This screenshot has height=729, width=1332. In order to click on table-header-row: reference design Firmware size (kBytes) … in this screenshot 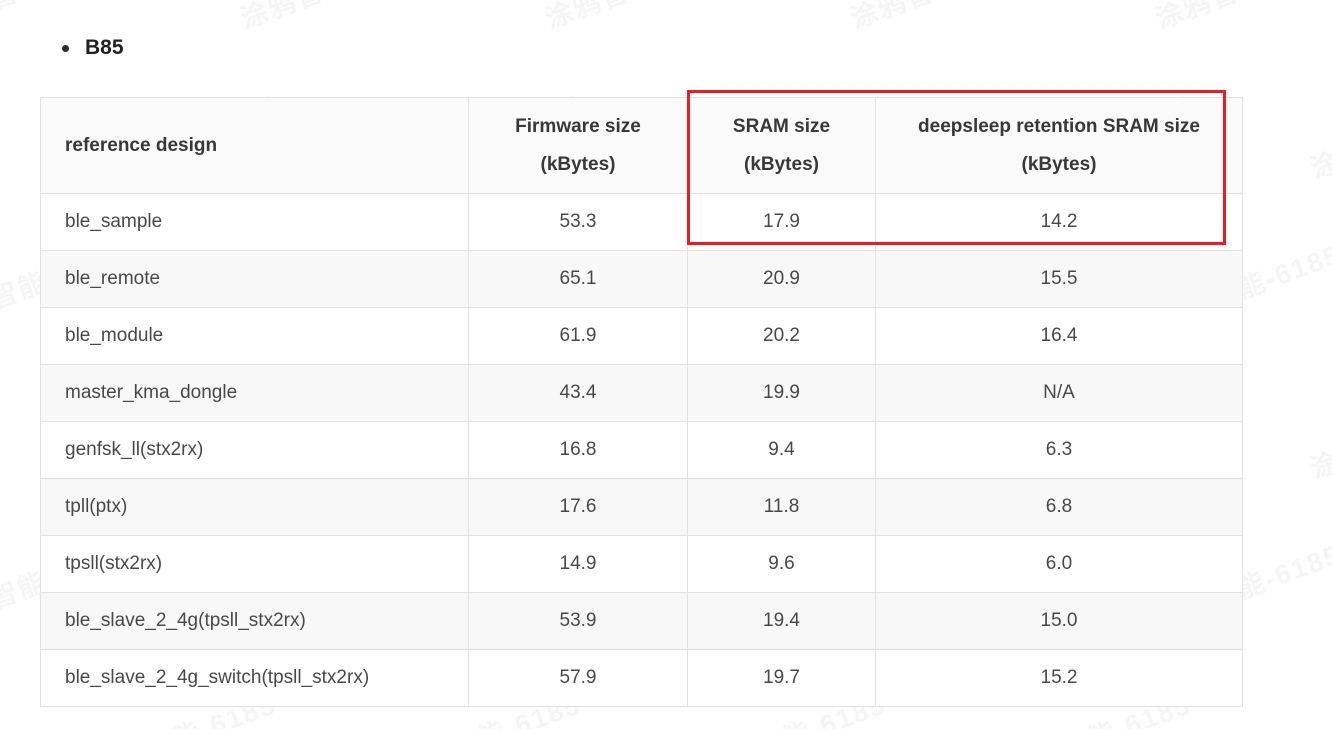, I will do `click(641, 145)`.